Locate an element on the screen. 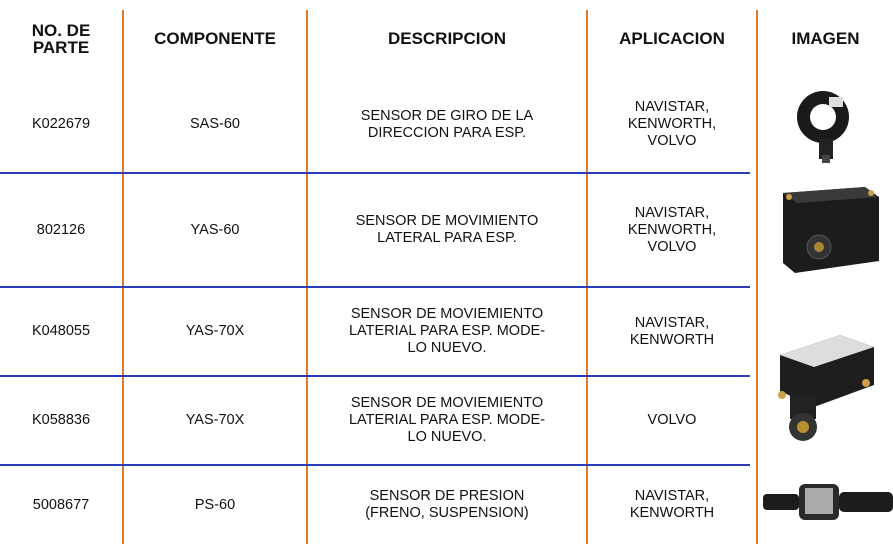 This screenshot has width=893, height=544. table-cell: K022679 is located at coordinates (61, 124).